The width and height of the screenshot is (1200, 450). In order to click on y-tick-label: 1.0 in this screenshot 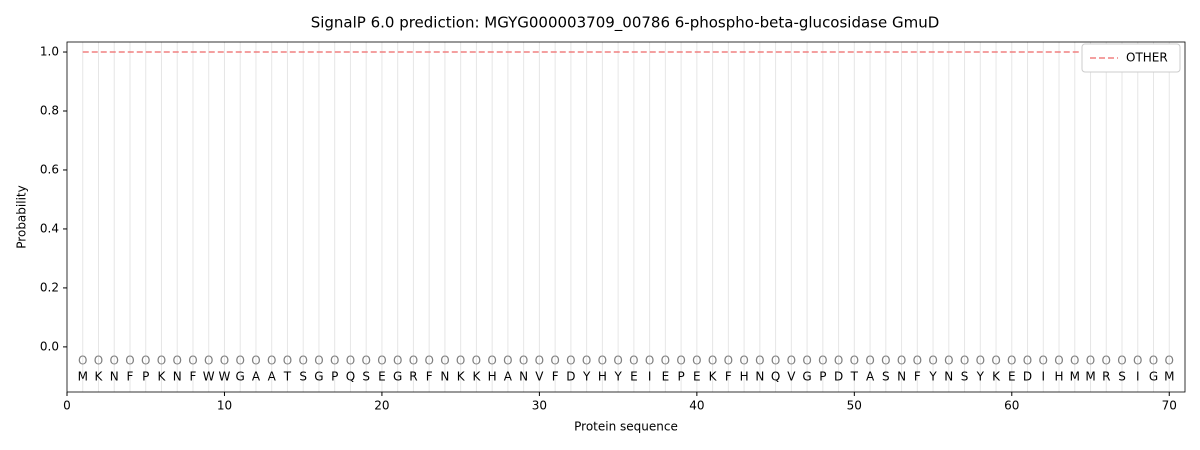, I will do `click(49, 52)`.